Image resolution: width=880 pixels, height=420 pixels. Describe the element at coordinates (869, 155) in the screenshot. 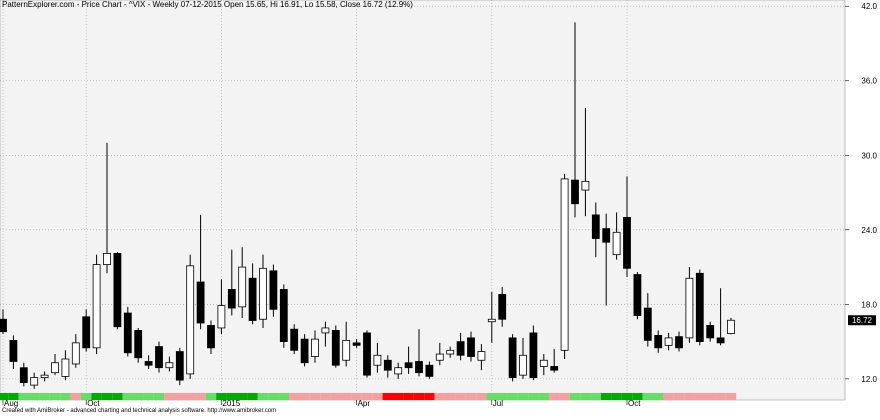

I see `y-tick-label: 30.0` at that location.